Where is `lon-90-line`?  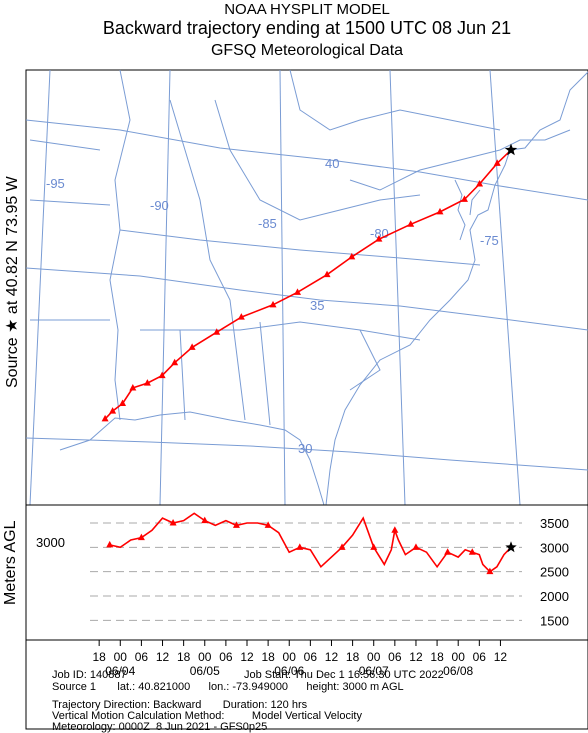 lon-90-line is located at coordinates (165, 287).